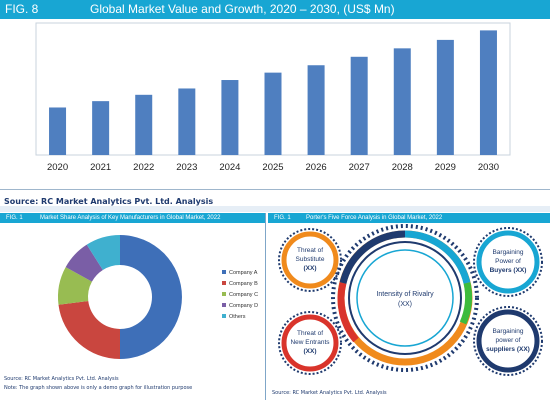  Describe the element at coordinates (57, 167) in the screenshot. I see `x-tick-2020: 2020` at that location.